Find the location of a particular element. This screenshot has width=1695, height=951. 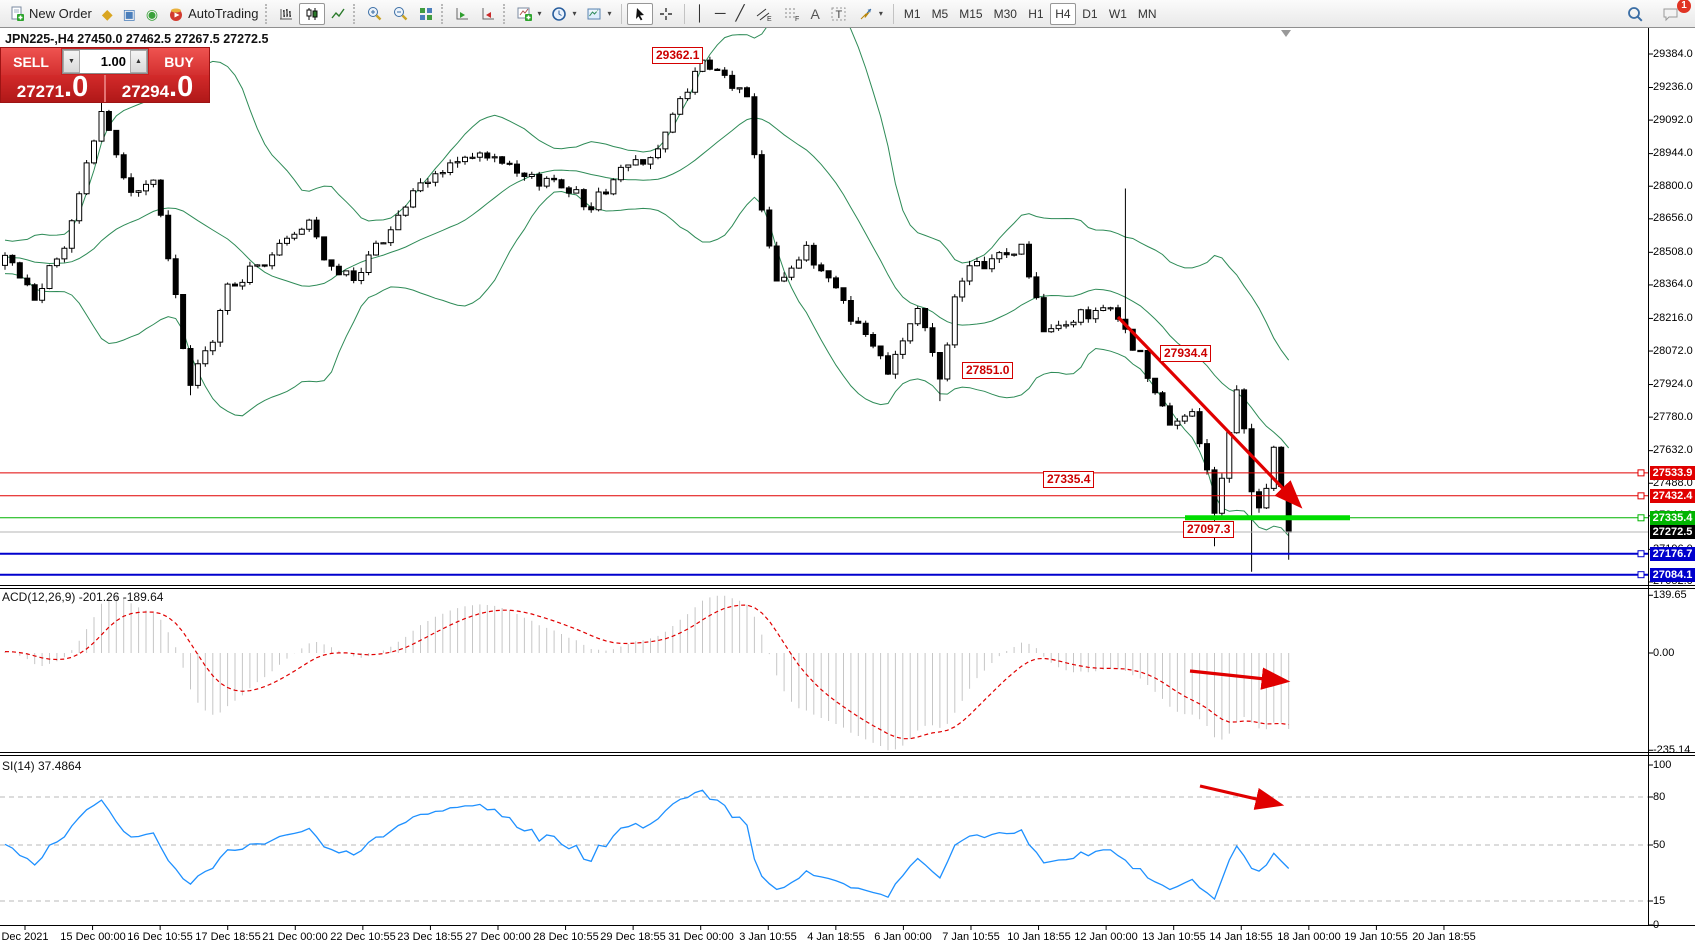

time-axis-label: 17 Dec 18:55 is located at coordinates (228, 937).